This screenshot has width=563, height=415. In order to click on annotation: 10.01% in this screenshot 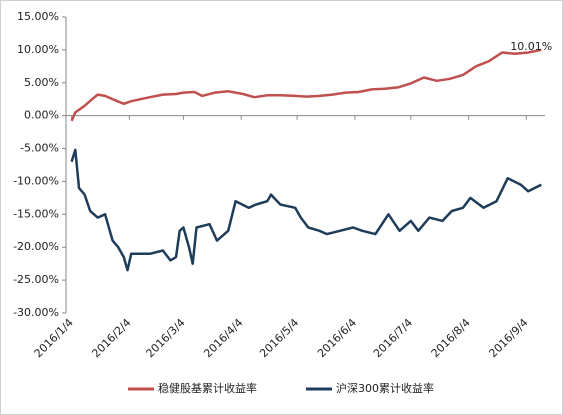, I will do `click(531, 46)`.